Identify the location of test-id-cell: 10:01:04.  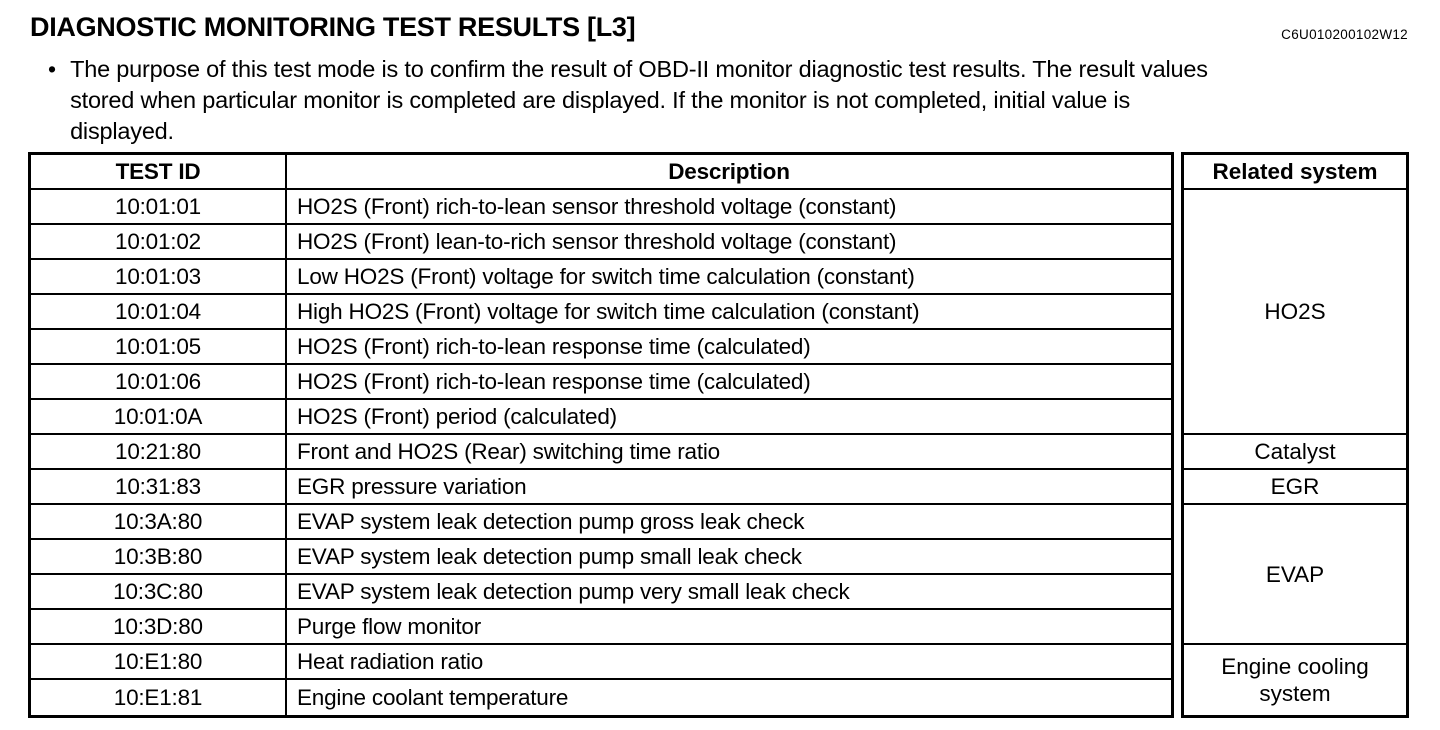
(159, 311).